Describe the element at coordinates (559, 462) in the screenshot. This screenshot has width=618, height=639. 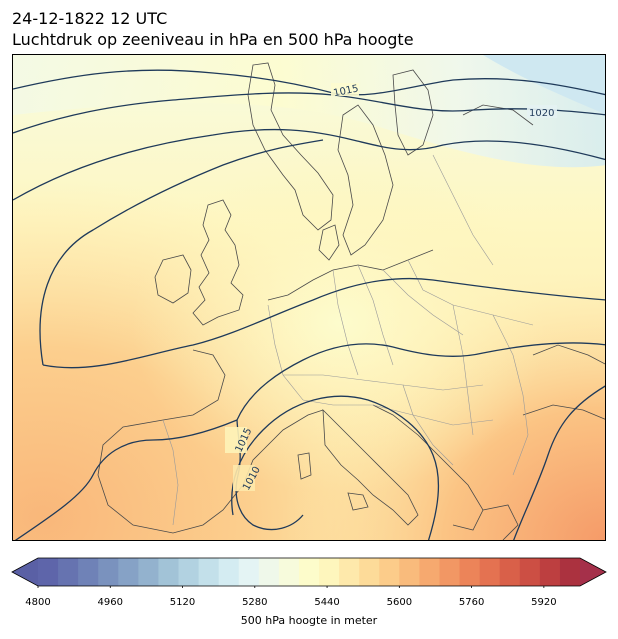
I see `isobar-east` at that location.